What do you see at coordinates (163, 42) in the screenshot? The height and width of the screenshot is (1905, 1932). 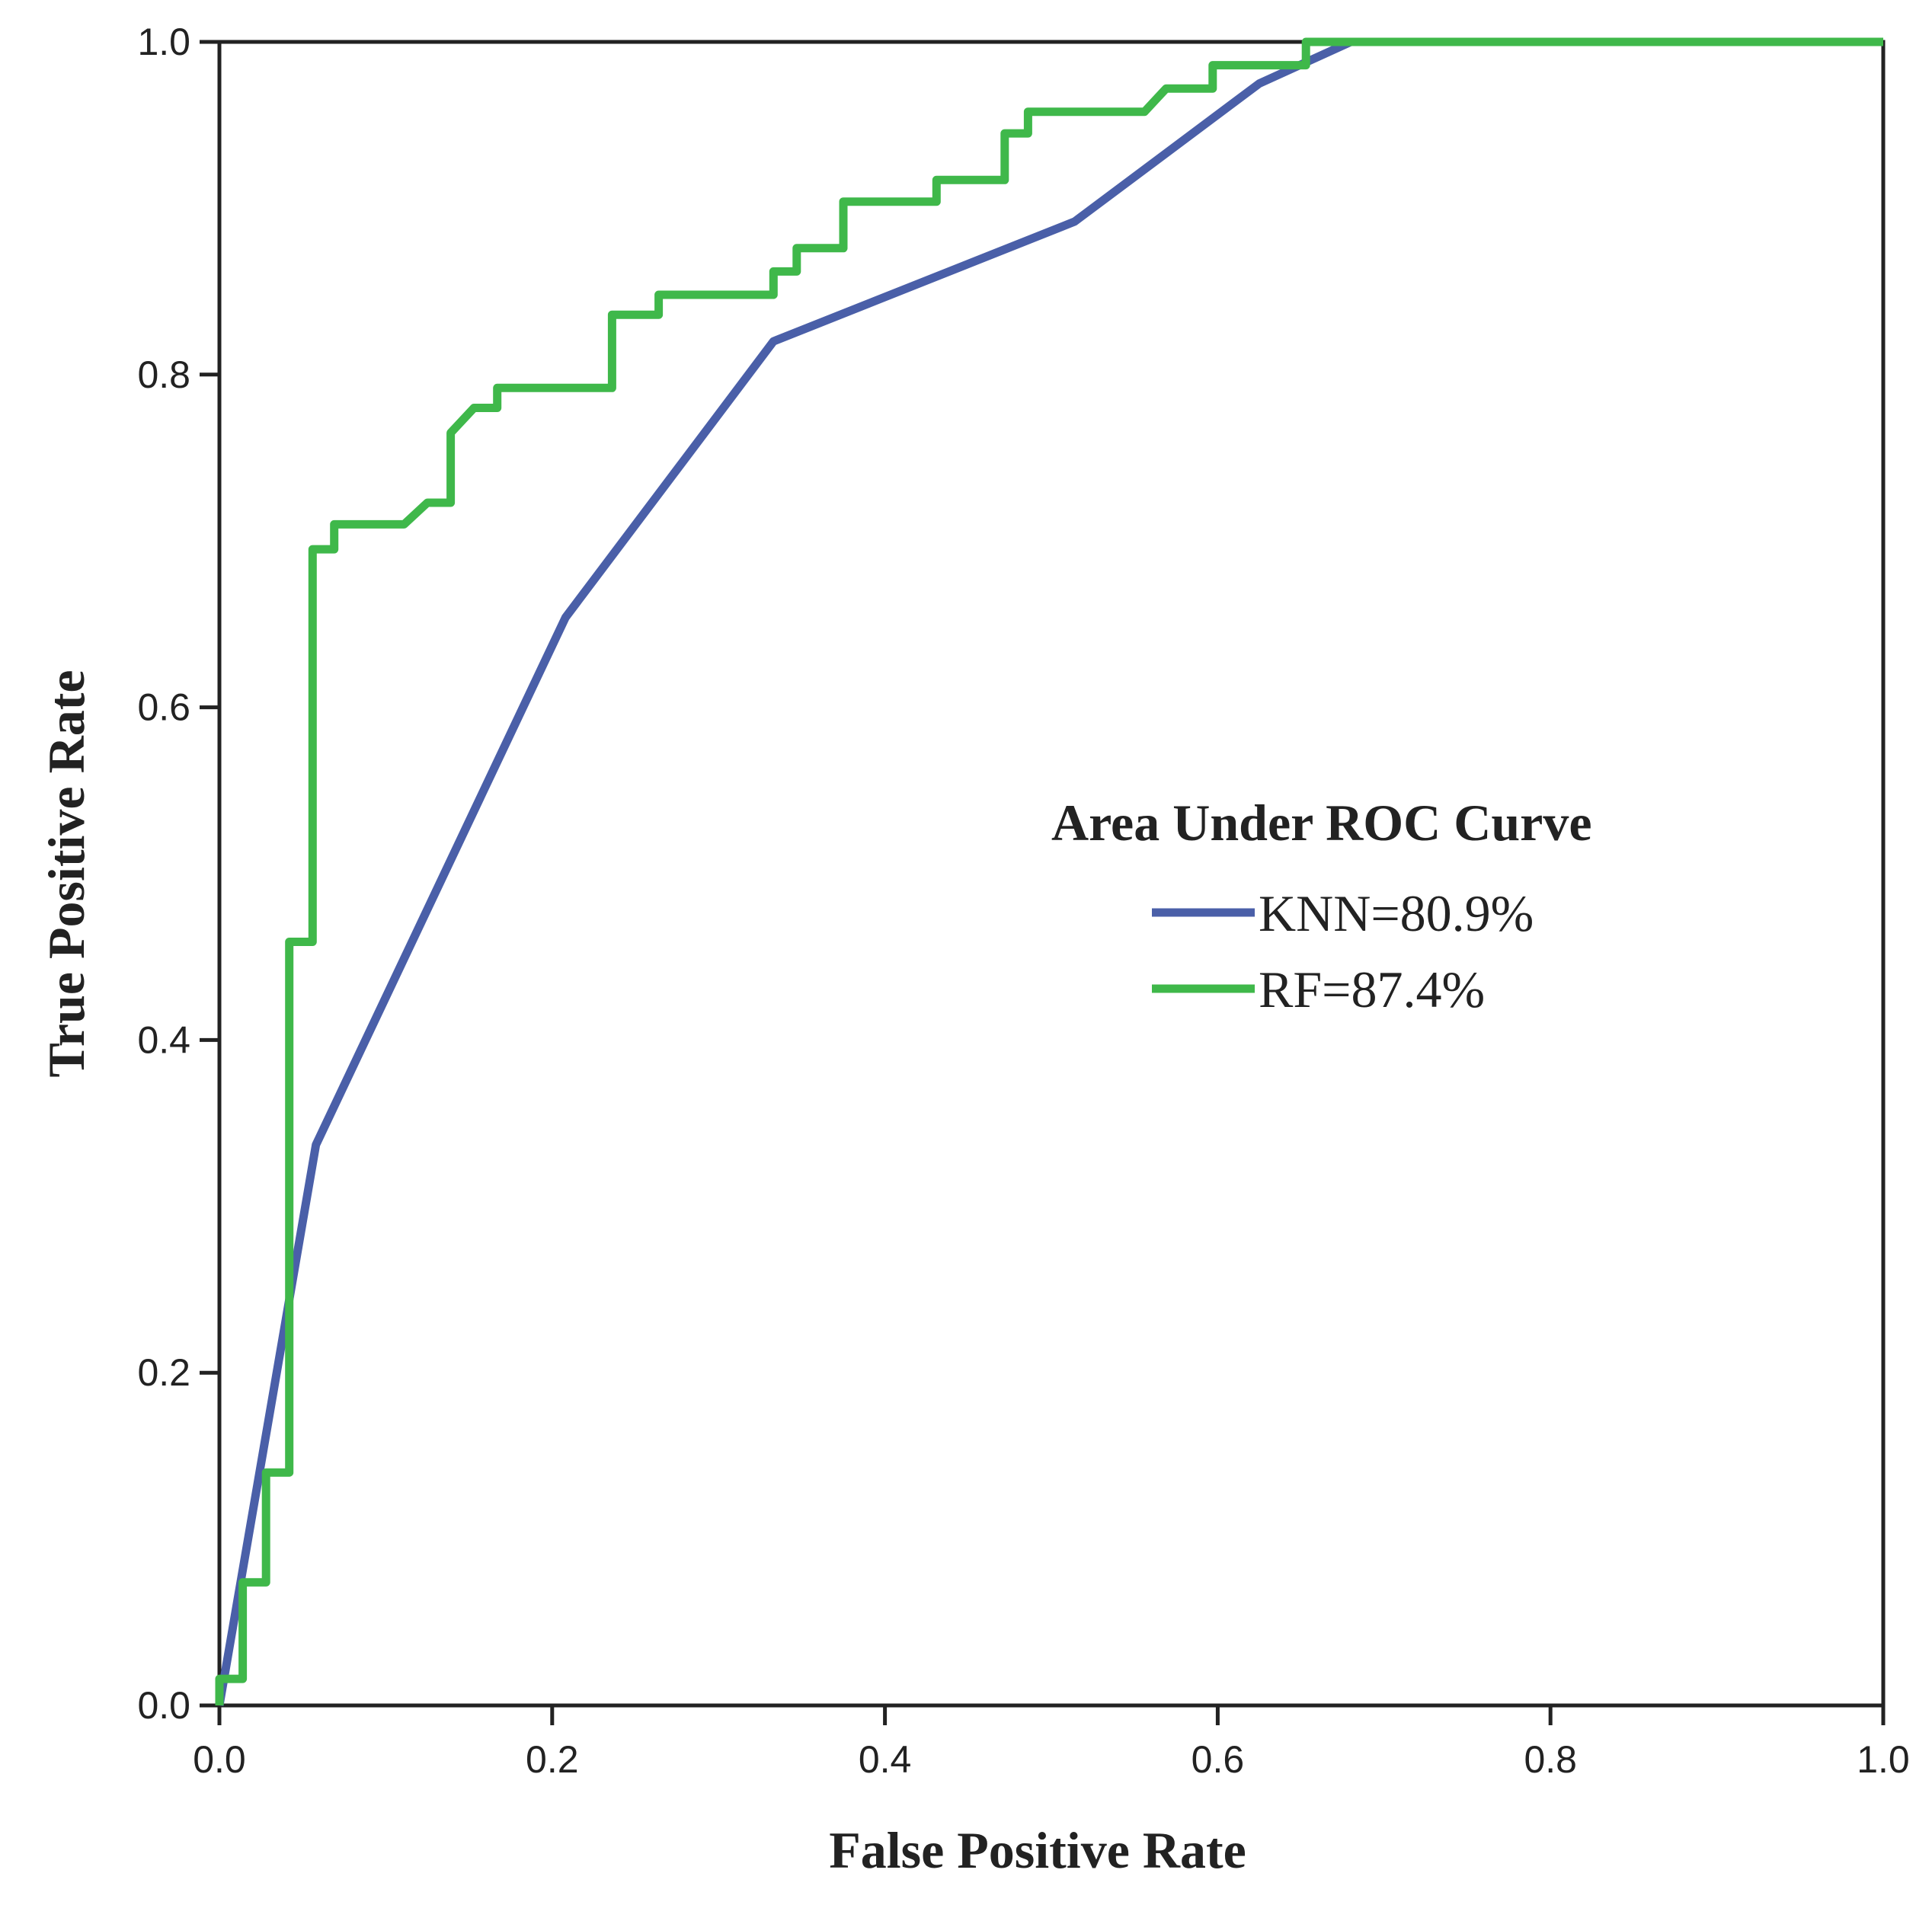 I see `y-tick-label: 1.0` at bounding box center [163, 42].